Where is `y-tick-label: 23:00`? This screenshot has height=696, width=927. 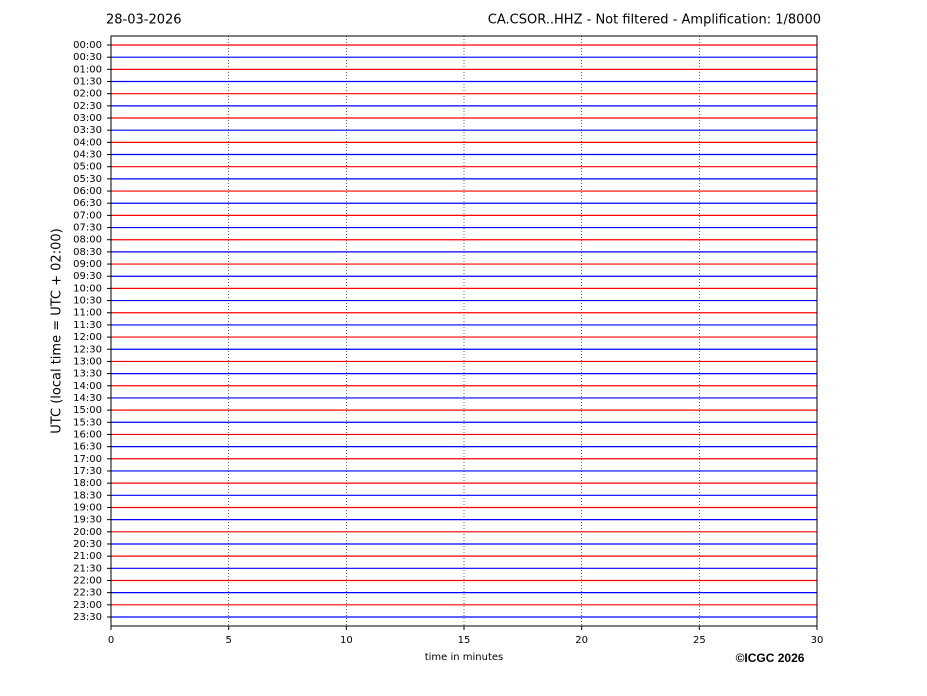 y-tick-label: 23:00 is located at coordinates (87, 605).